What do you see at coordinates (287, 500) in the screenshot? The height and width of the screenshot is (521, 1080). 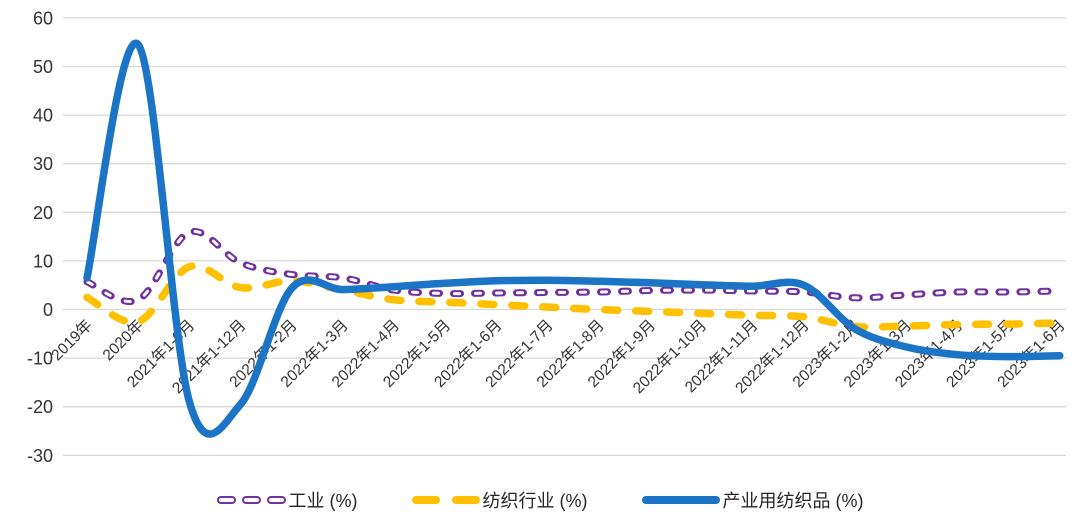 I see `legend-item-industry: 工业 (%)` at bounding box center [287, 500].